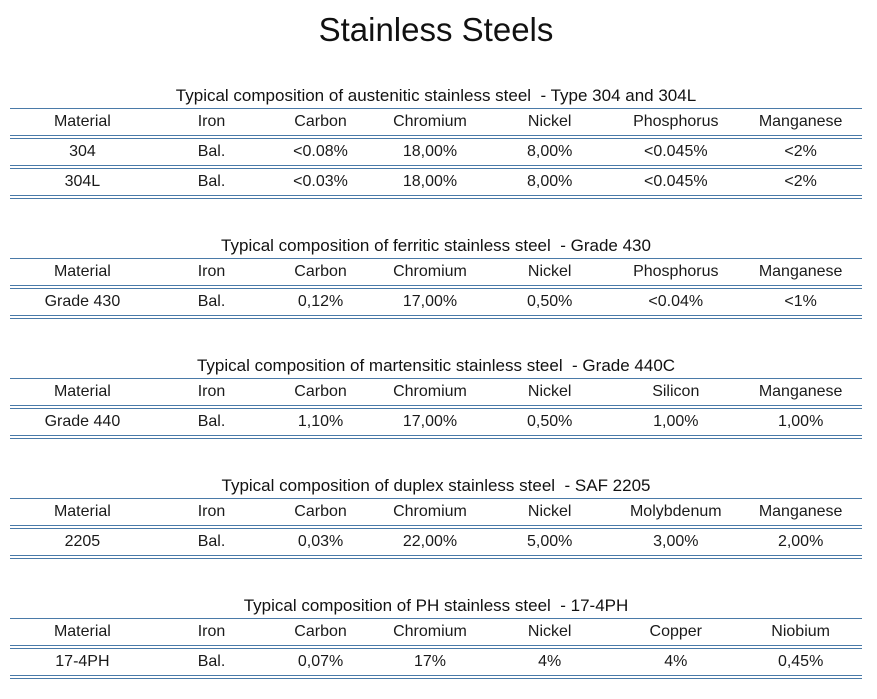 This screenshot has height=699, width=877. What do you see at coordinates (320, 151) in the screenshot?
I see `data-cell: <0.08%` at bounding box center [320, 151].